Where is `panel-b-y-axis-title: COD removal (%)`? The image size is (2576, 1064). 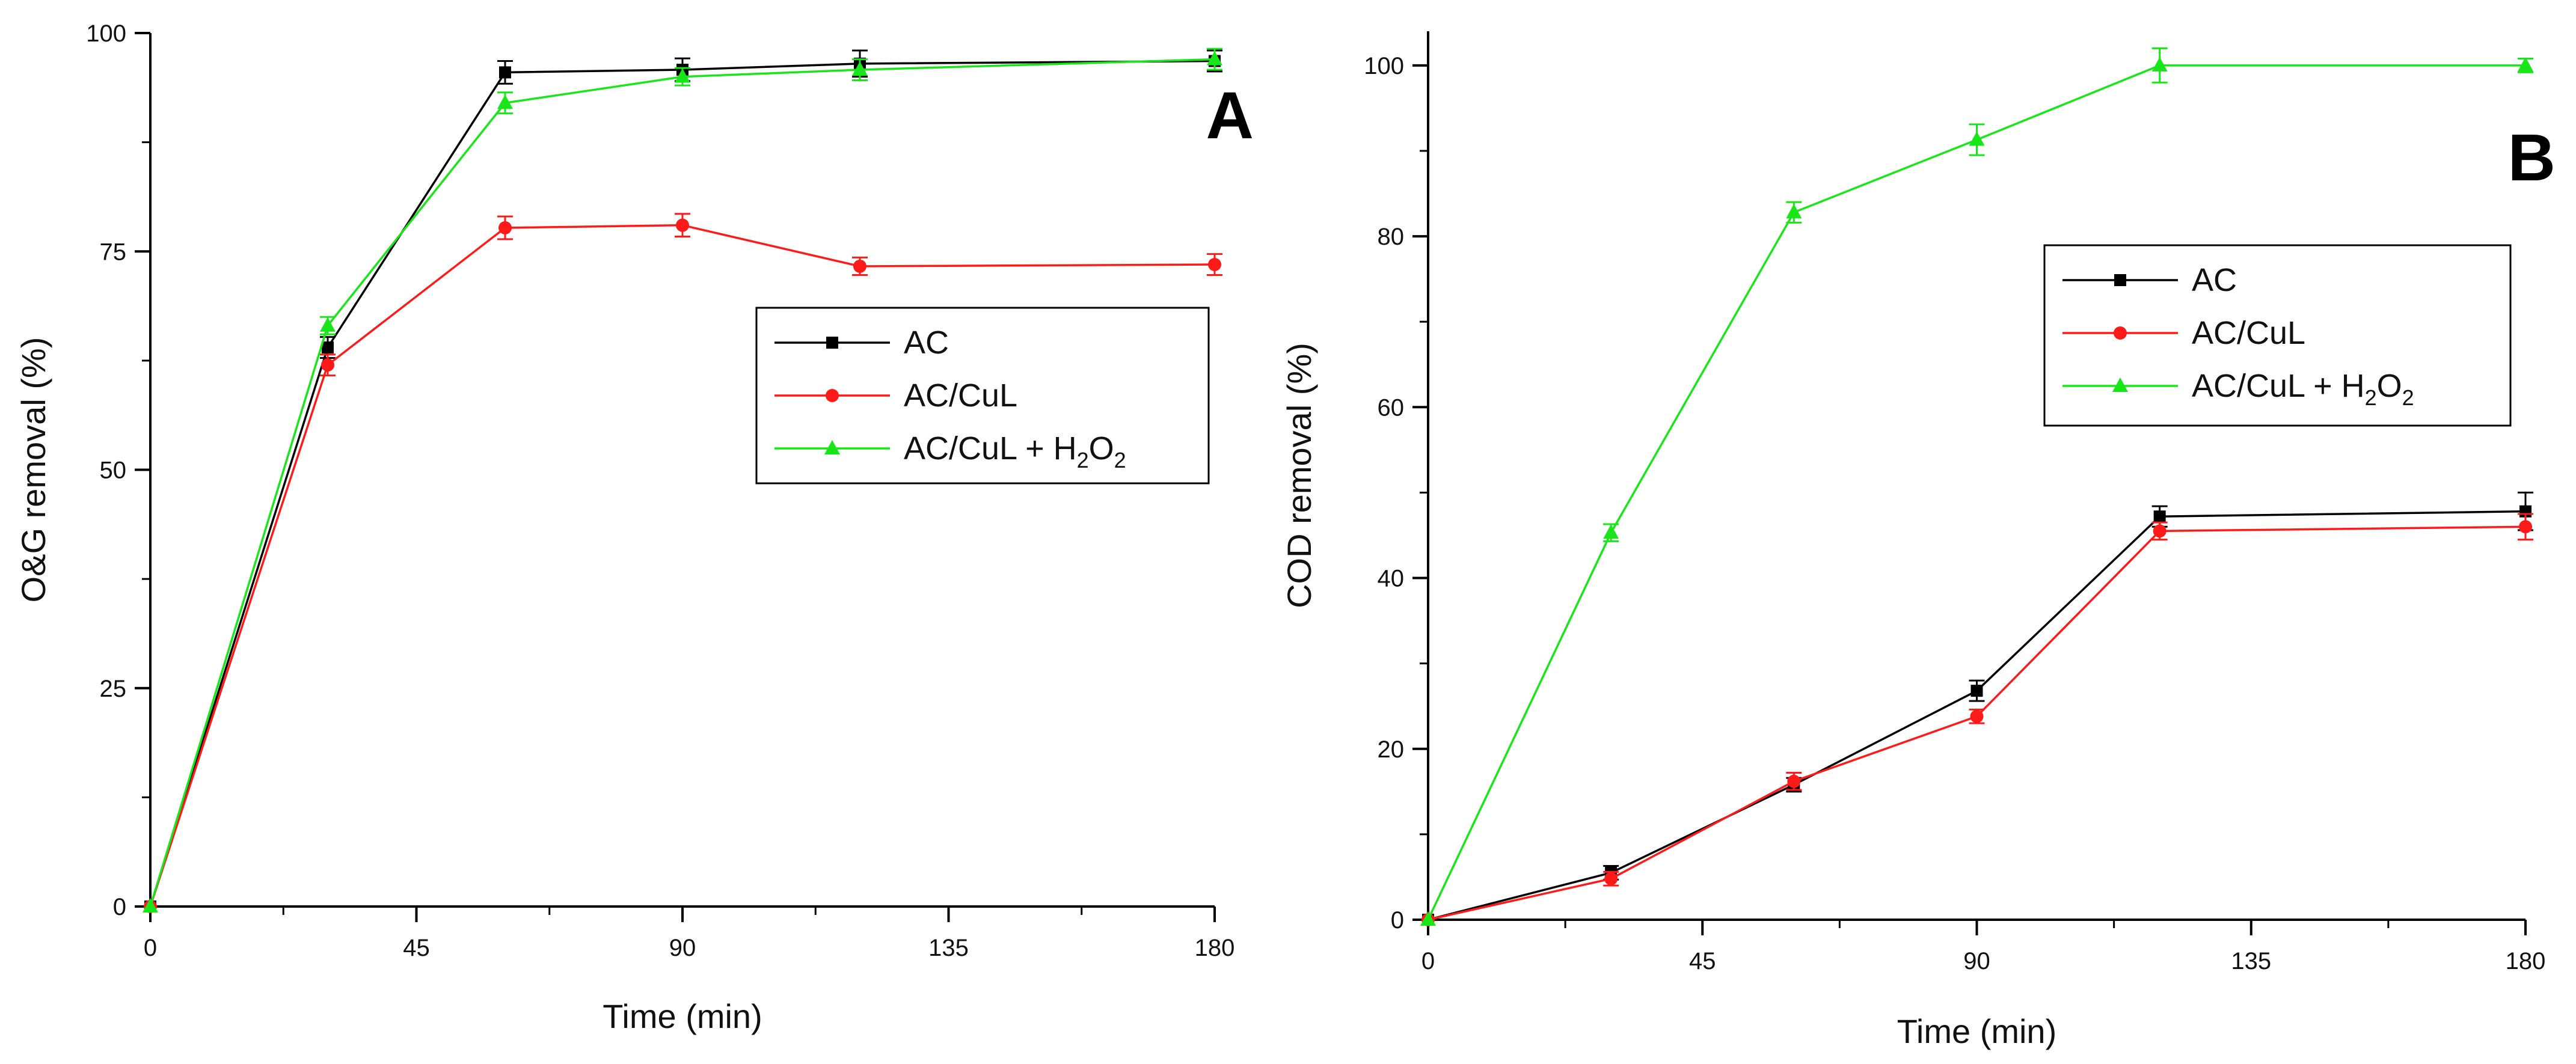
panel-b-y-axis-title: COD removal (%) is located at coordinates (1299, 475).